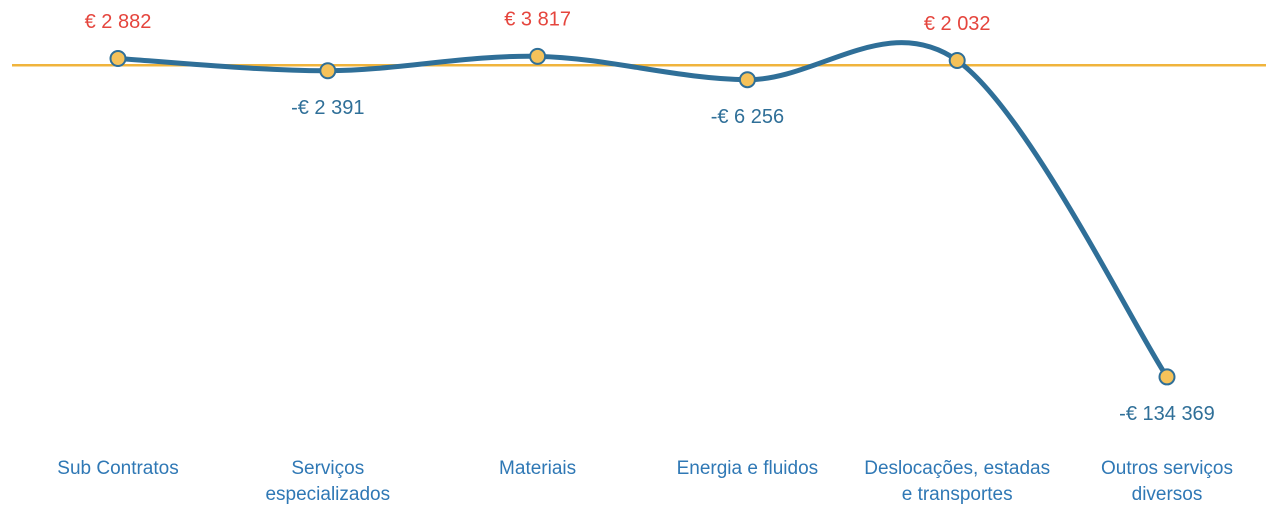  Describe the element at coordinates (537, 20) in the screenshot. I see `data-label: € 3 817` at that location.